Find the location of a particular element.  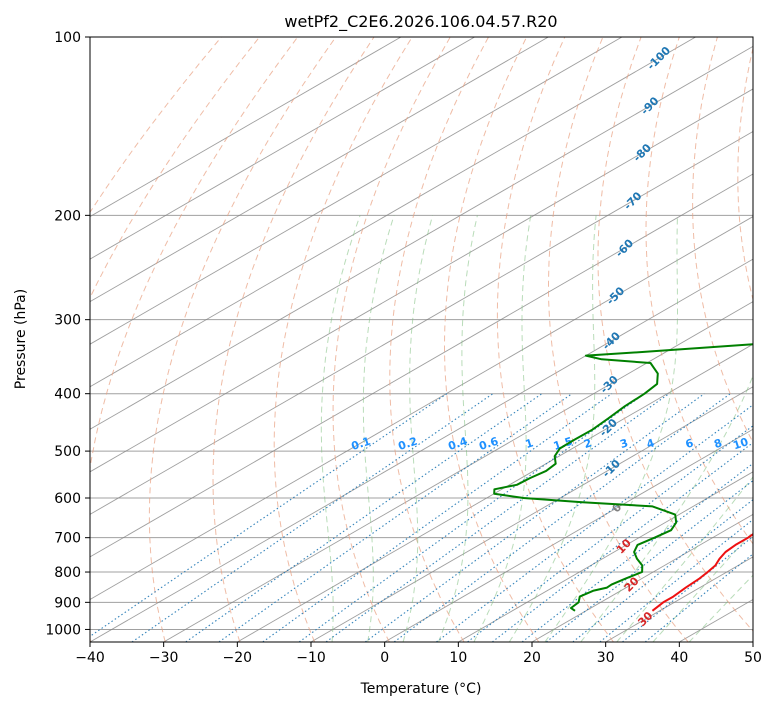

mixing-ratio-label: 1.5 is located at coordinates (563, 444).